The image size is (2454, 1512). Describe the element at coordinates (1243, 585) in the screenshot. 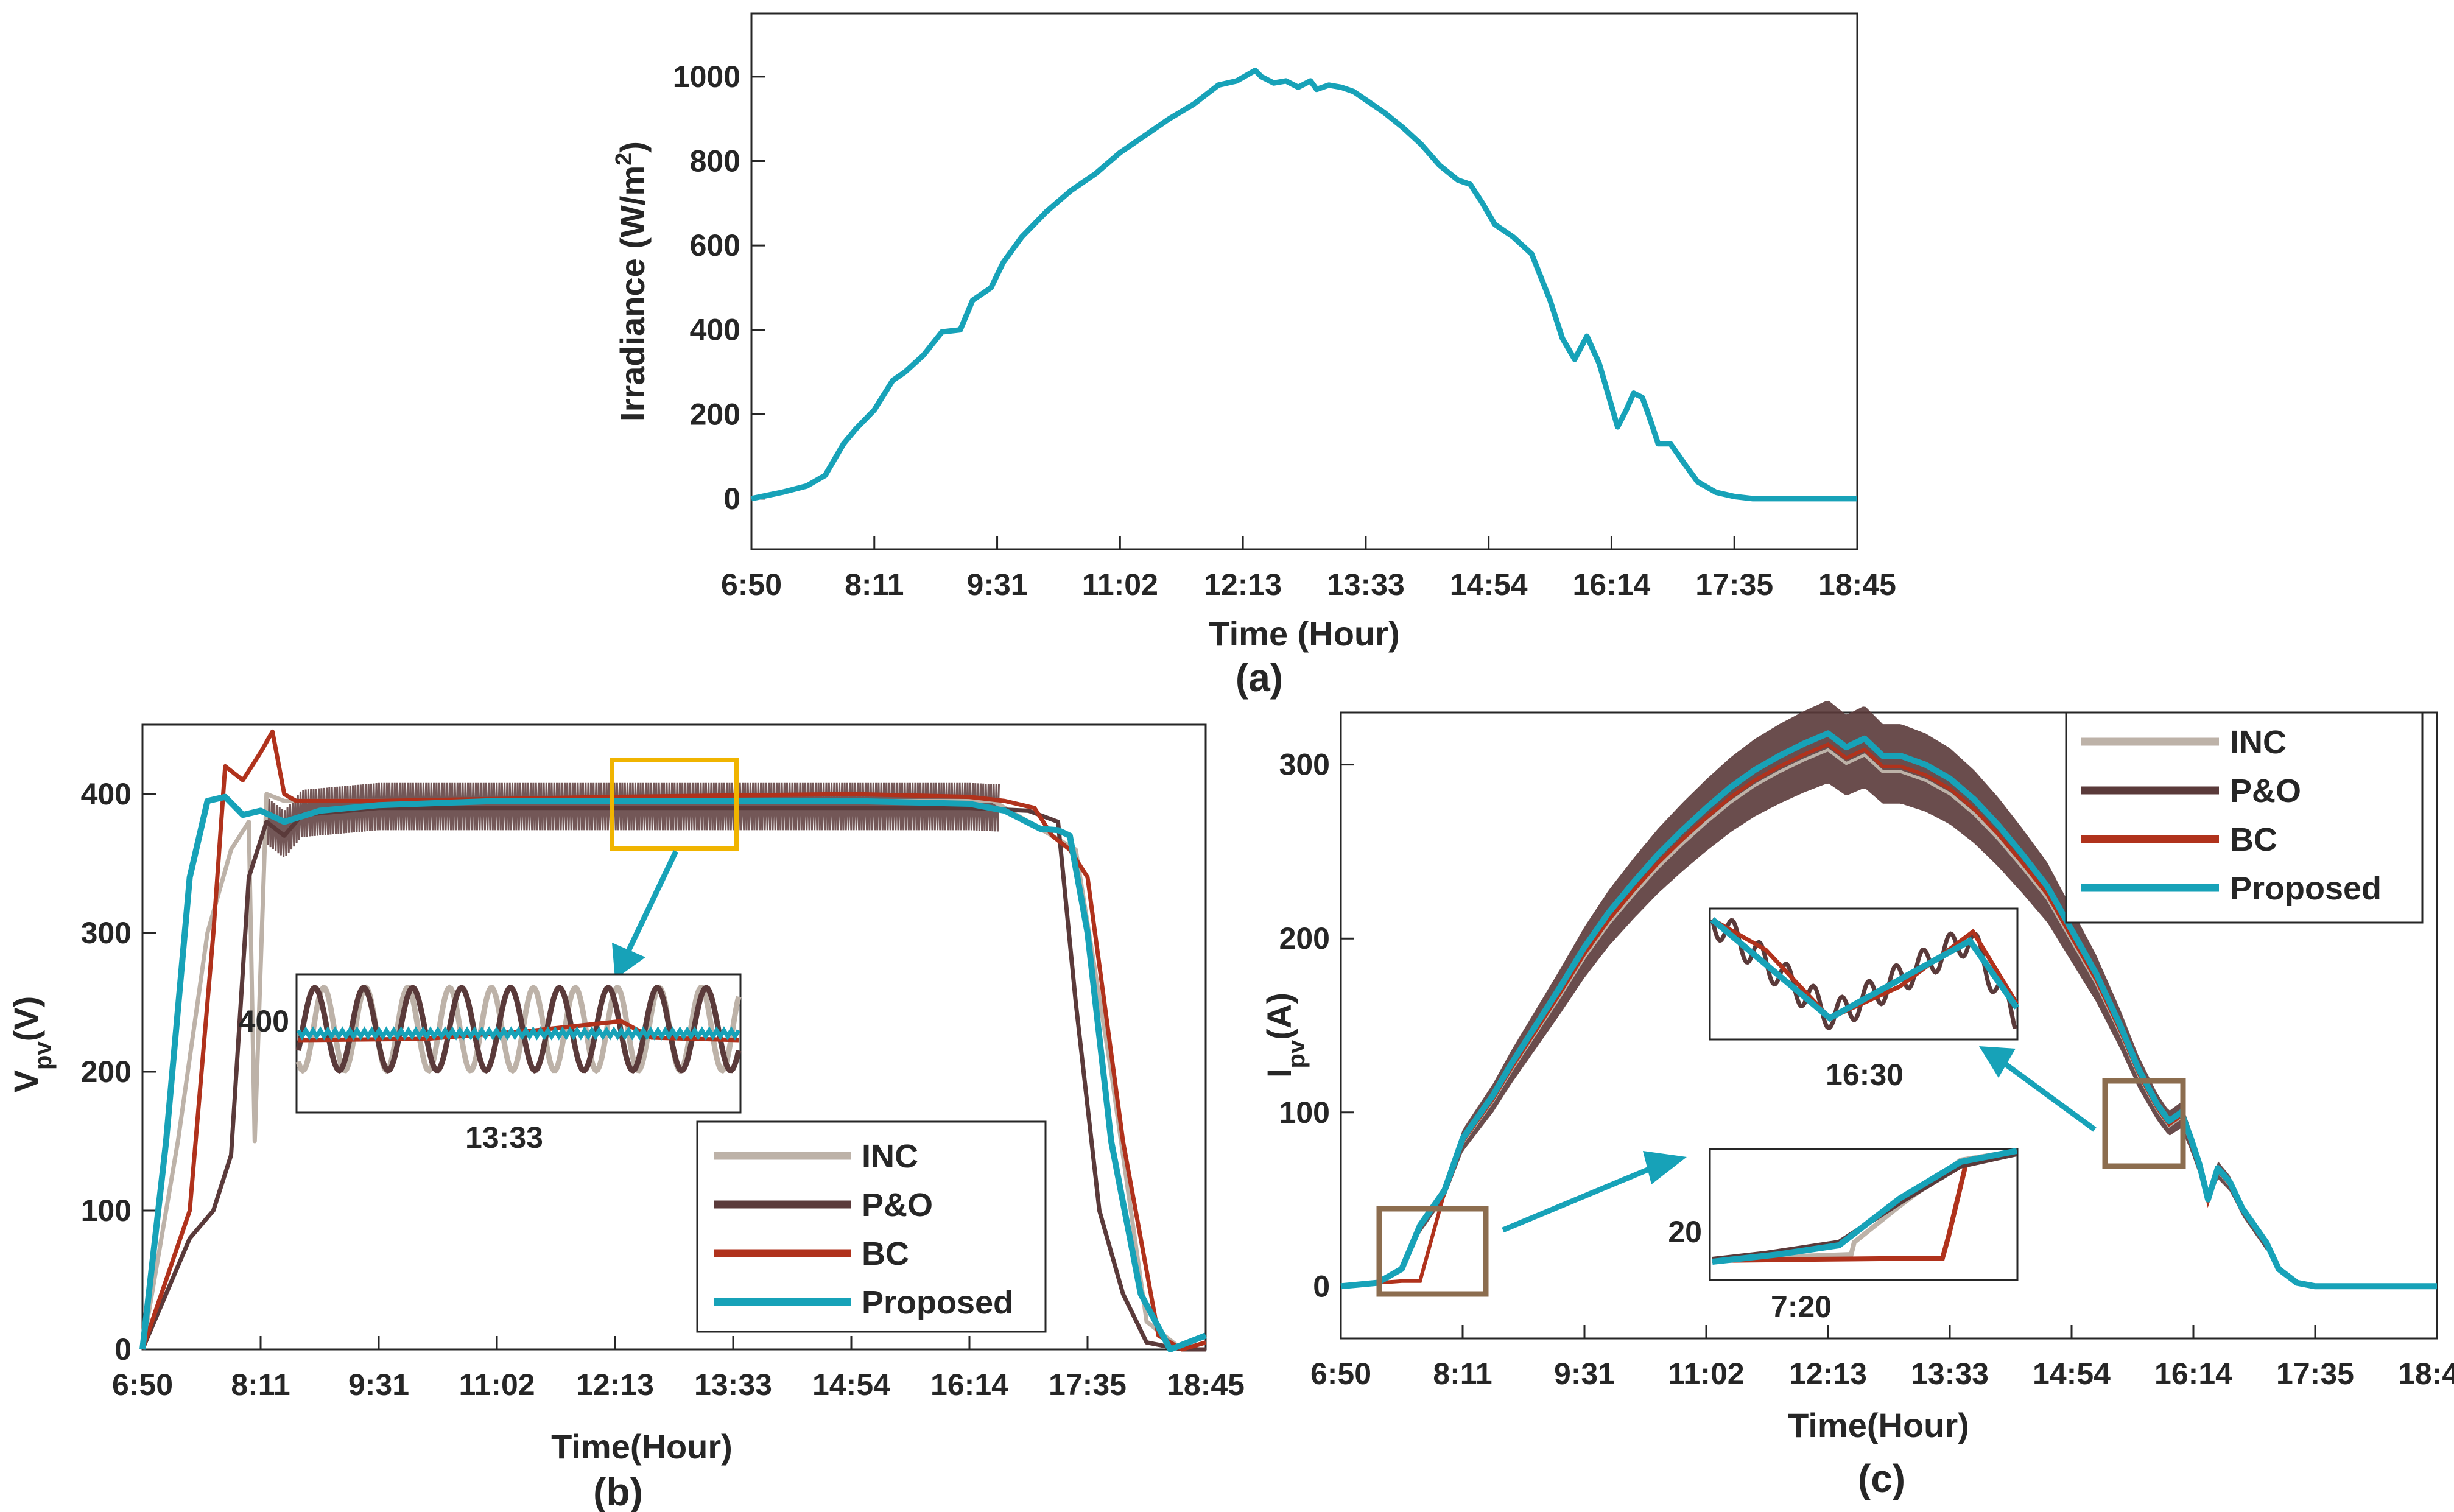

I see `xtick-label-a-4: 12:13` at that location.